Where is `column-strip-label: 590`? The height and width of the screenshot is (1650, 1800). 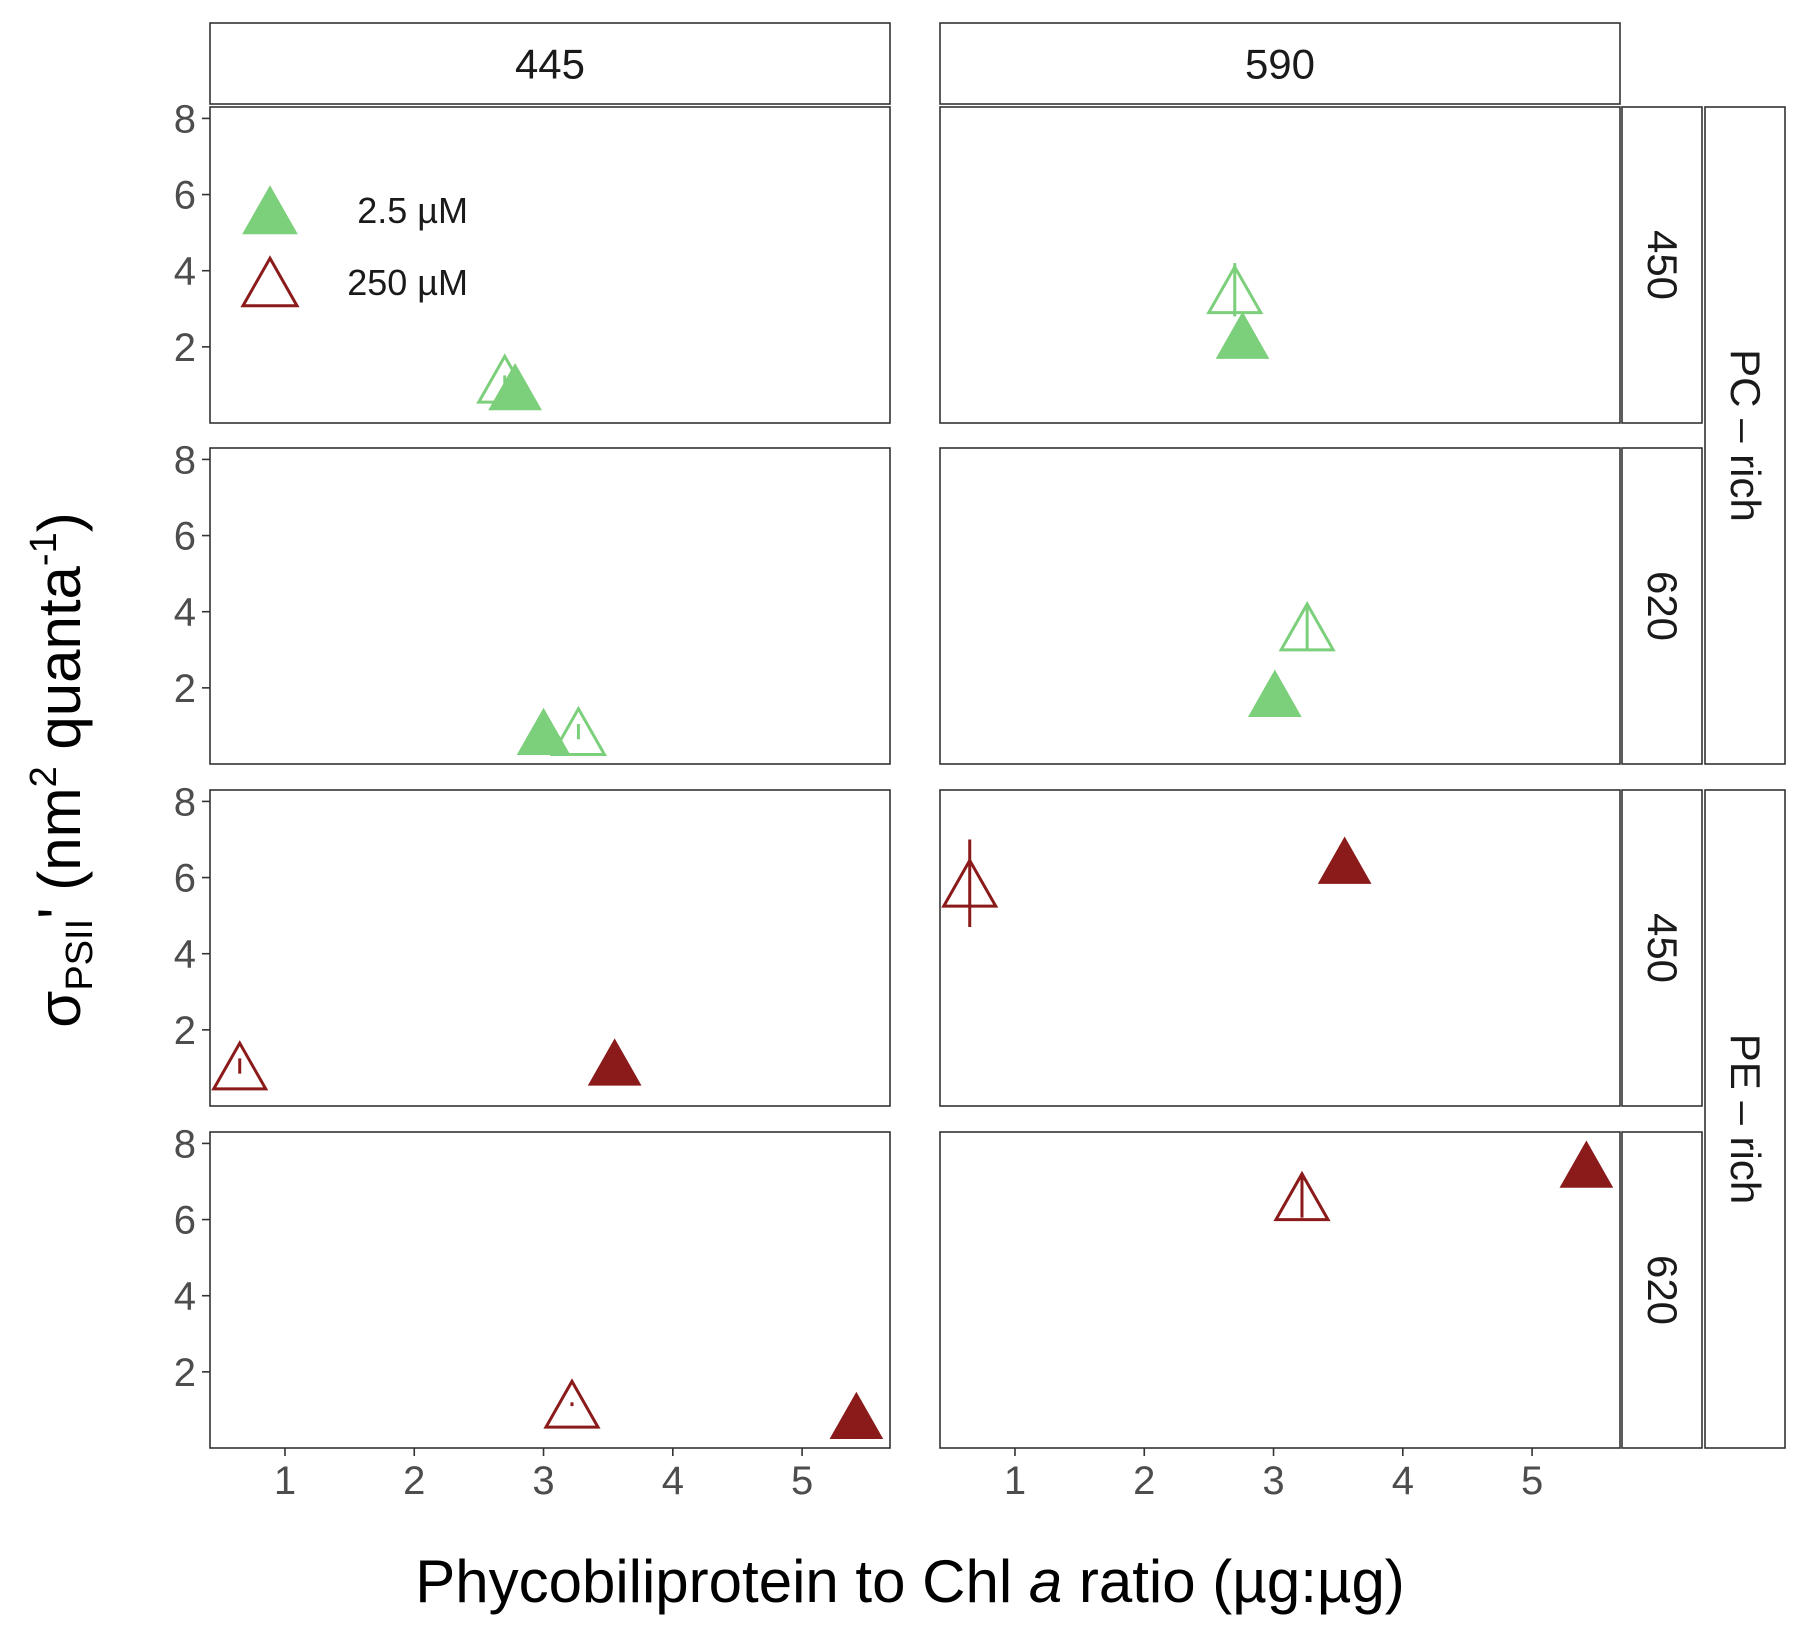
column-strip-label: 590 is located at coordinates (1280, 64).